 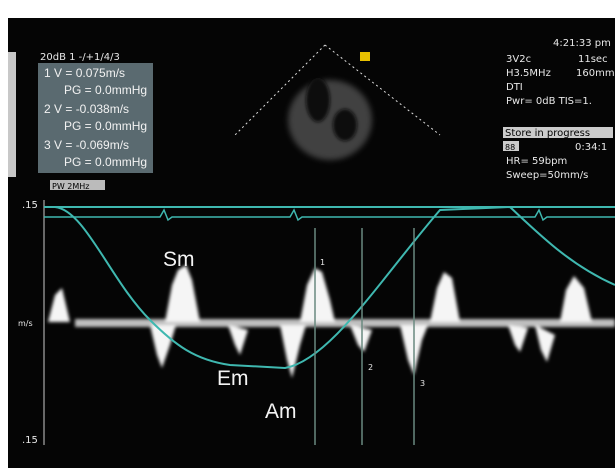 What do you see at coordinates (12, 114) in the screenshot?
I see `gray-bar` at bounding box center [12, 114].